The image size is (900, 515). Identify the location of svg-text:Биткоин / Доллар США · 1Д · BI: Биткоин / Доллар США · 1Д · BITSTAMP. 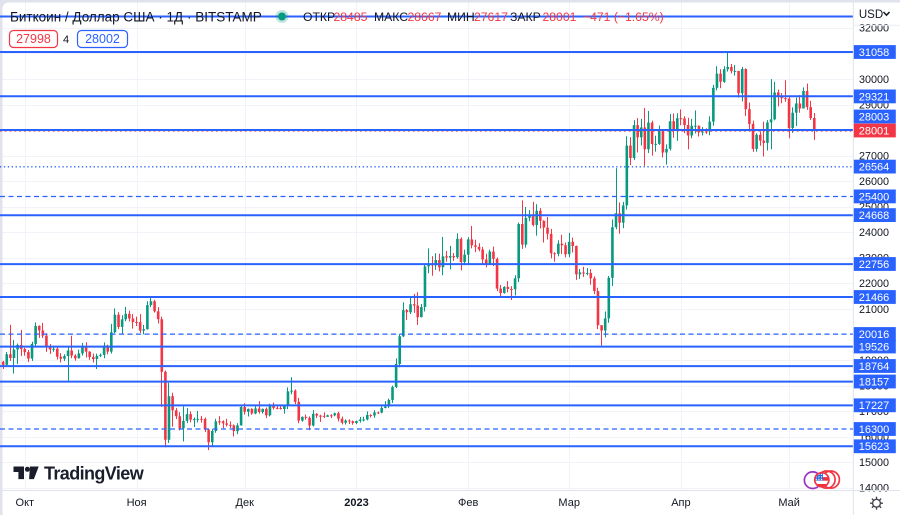
(136, 17).